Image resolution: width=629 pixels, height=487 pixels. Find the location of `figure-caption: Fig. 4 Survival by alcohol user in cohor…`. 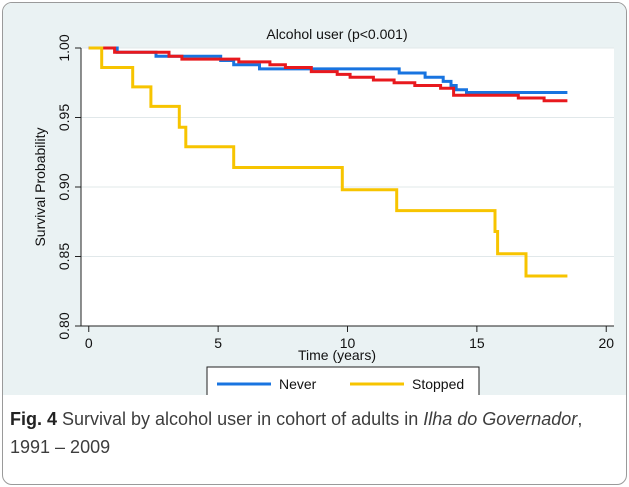

figure-caption: Fig. 4 Survival by alcohol user in cohor… is located at coordinates (315, 433).